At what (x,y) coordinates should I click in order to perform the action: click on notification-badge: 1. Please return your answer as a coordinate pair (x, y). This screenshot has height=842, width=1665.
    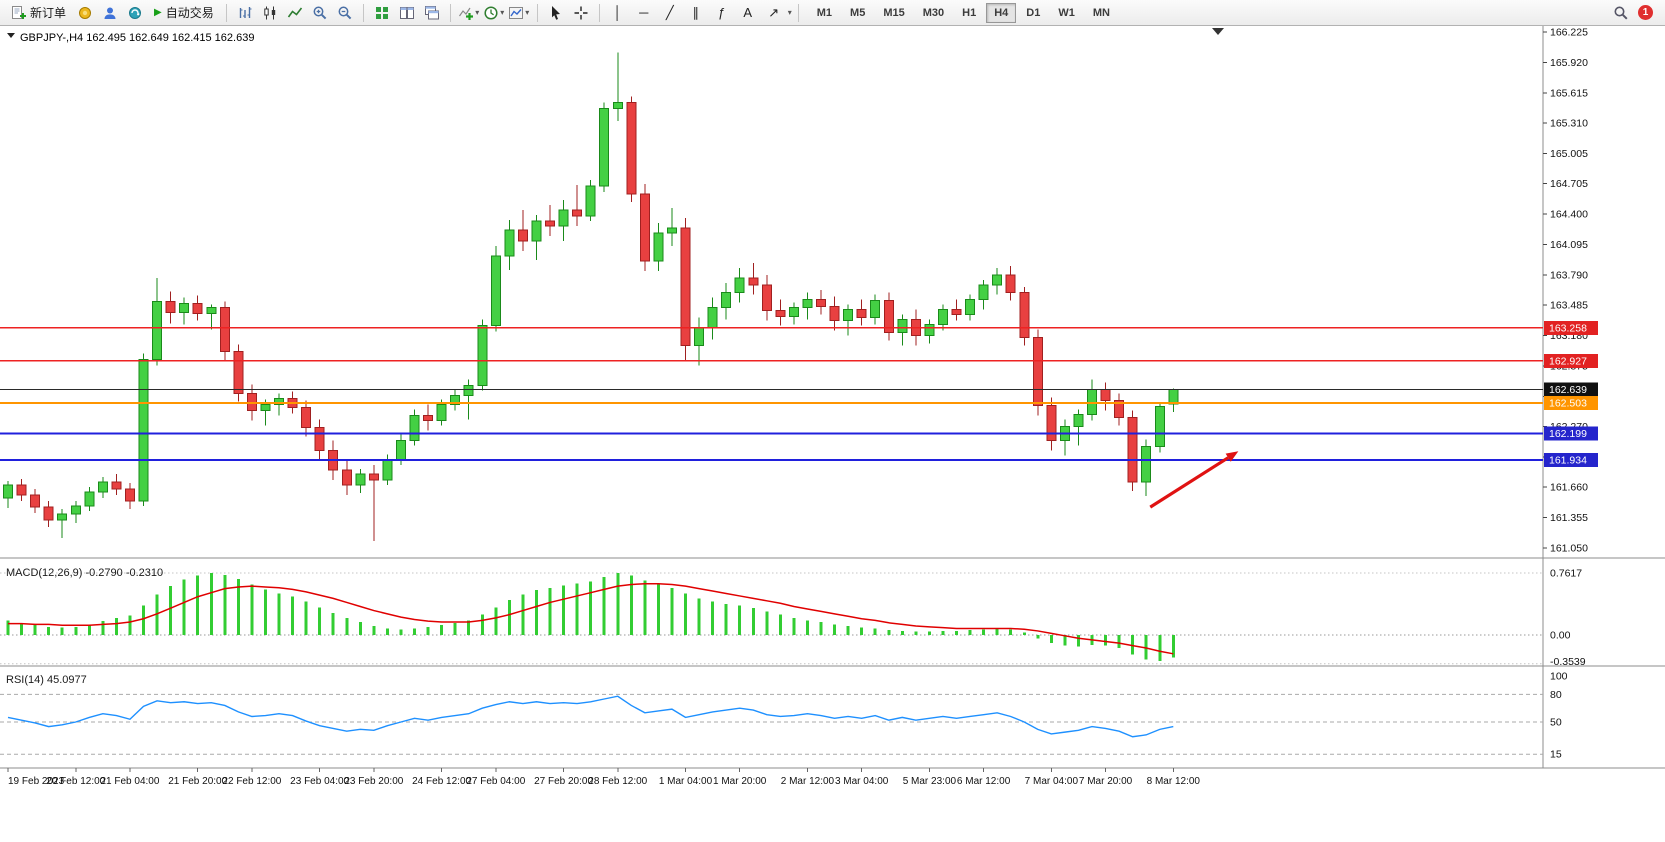
    Looking at the image, I should click on (1645, 12).